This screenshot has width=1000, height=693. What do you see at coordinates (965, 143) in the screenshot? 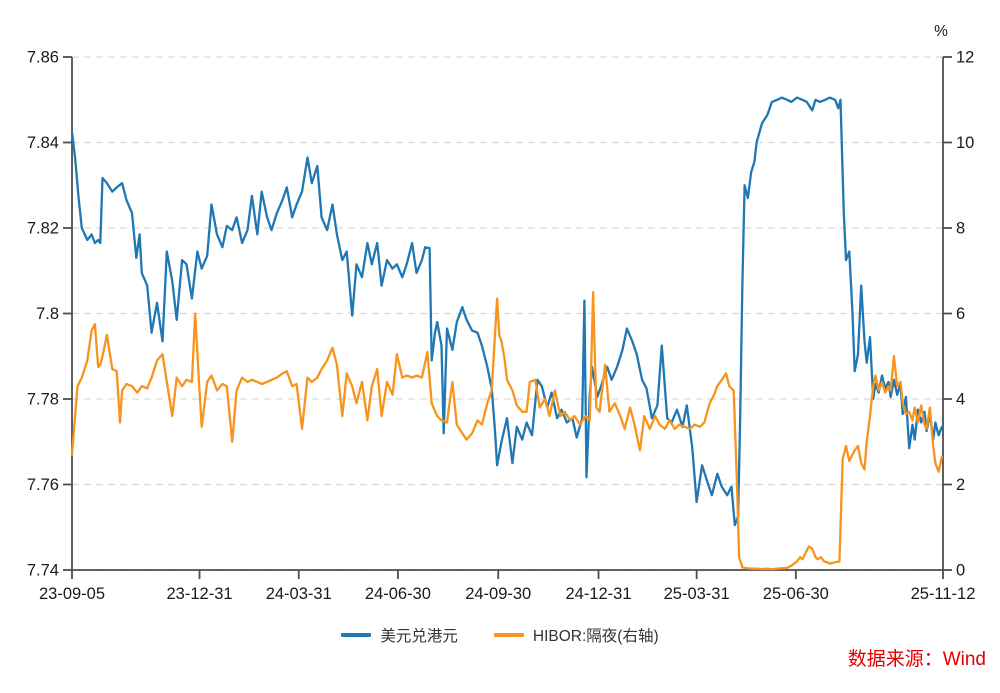
I see `right-axis-tick-label: 10` at bounding box center [965, 143].